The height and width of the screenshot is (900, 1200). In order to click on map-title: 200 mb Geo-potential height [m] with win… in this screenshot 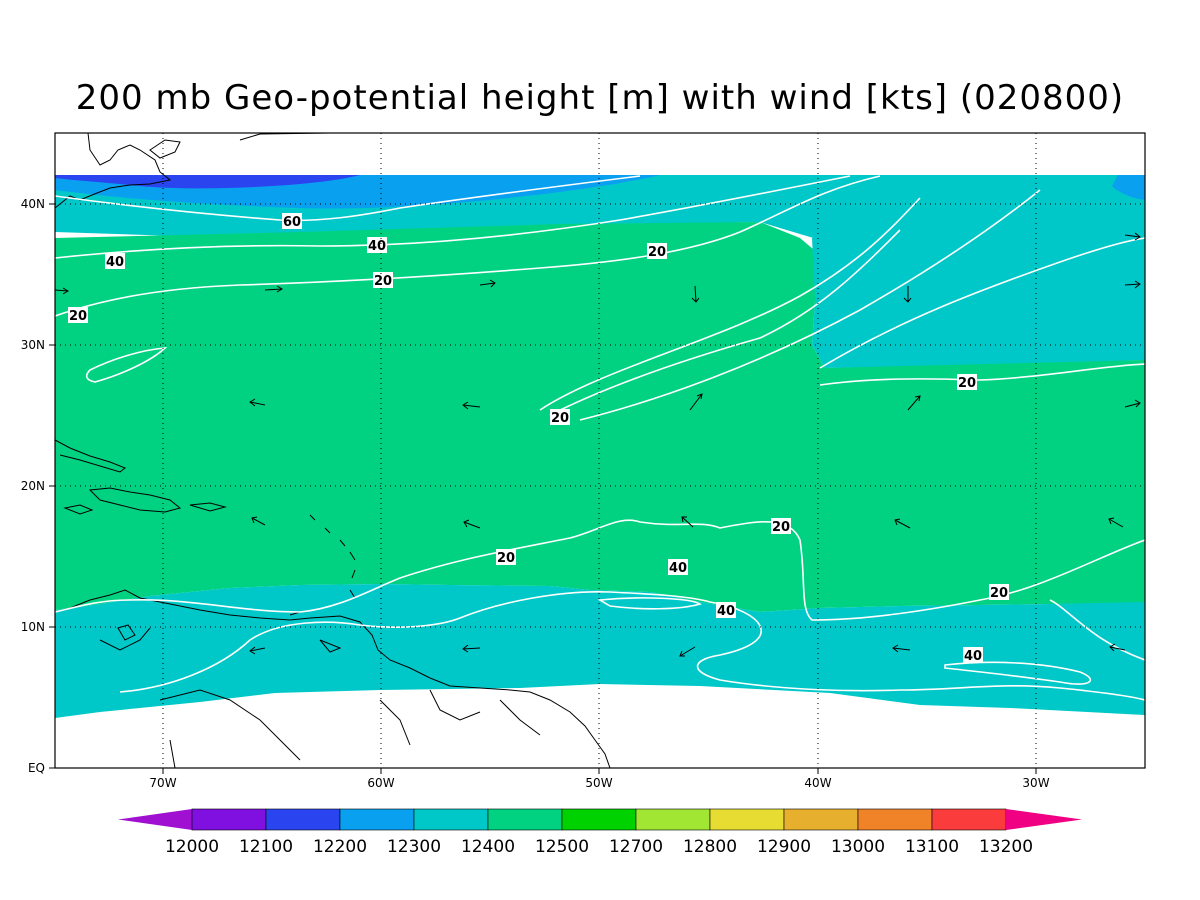, I will do `click(600, 98)`.